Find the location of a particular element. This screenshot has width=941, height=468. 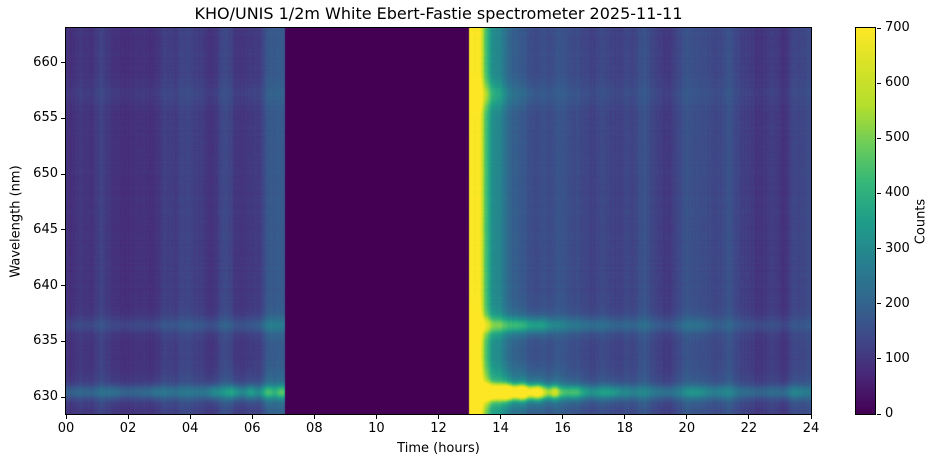

y-tick-label-655: 655 is located at coordinates (45, 118).